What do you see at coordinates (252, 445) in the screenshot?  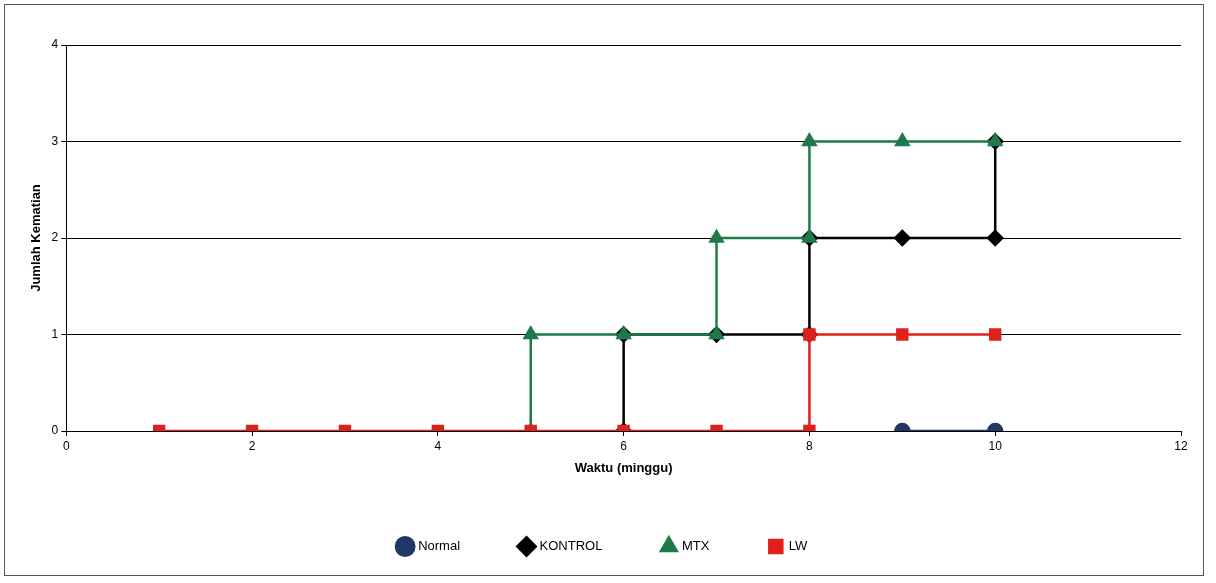 I see `x-tick-label: 2` at bounding box center [252, 445].